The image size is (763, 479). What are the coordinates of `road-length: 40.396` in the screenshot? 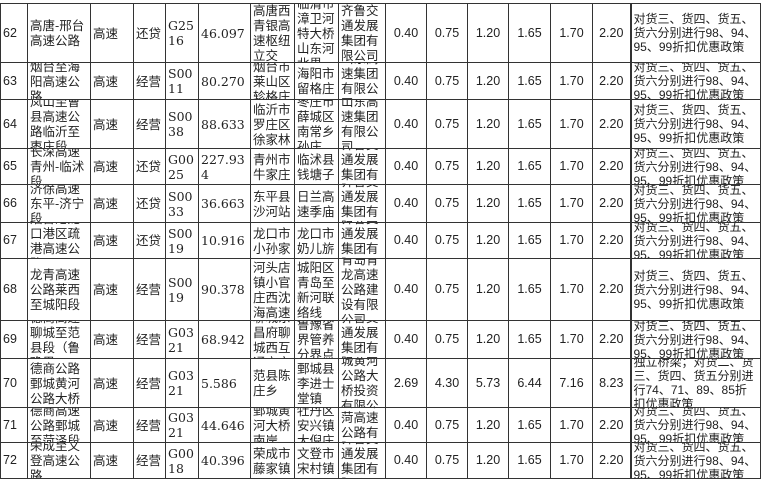 It's located at (223, 460).